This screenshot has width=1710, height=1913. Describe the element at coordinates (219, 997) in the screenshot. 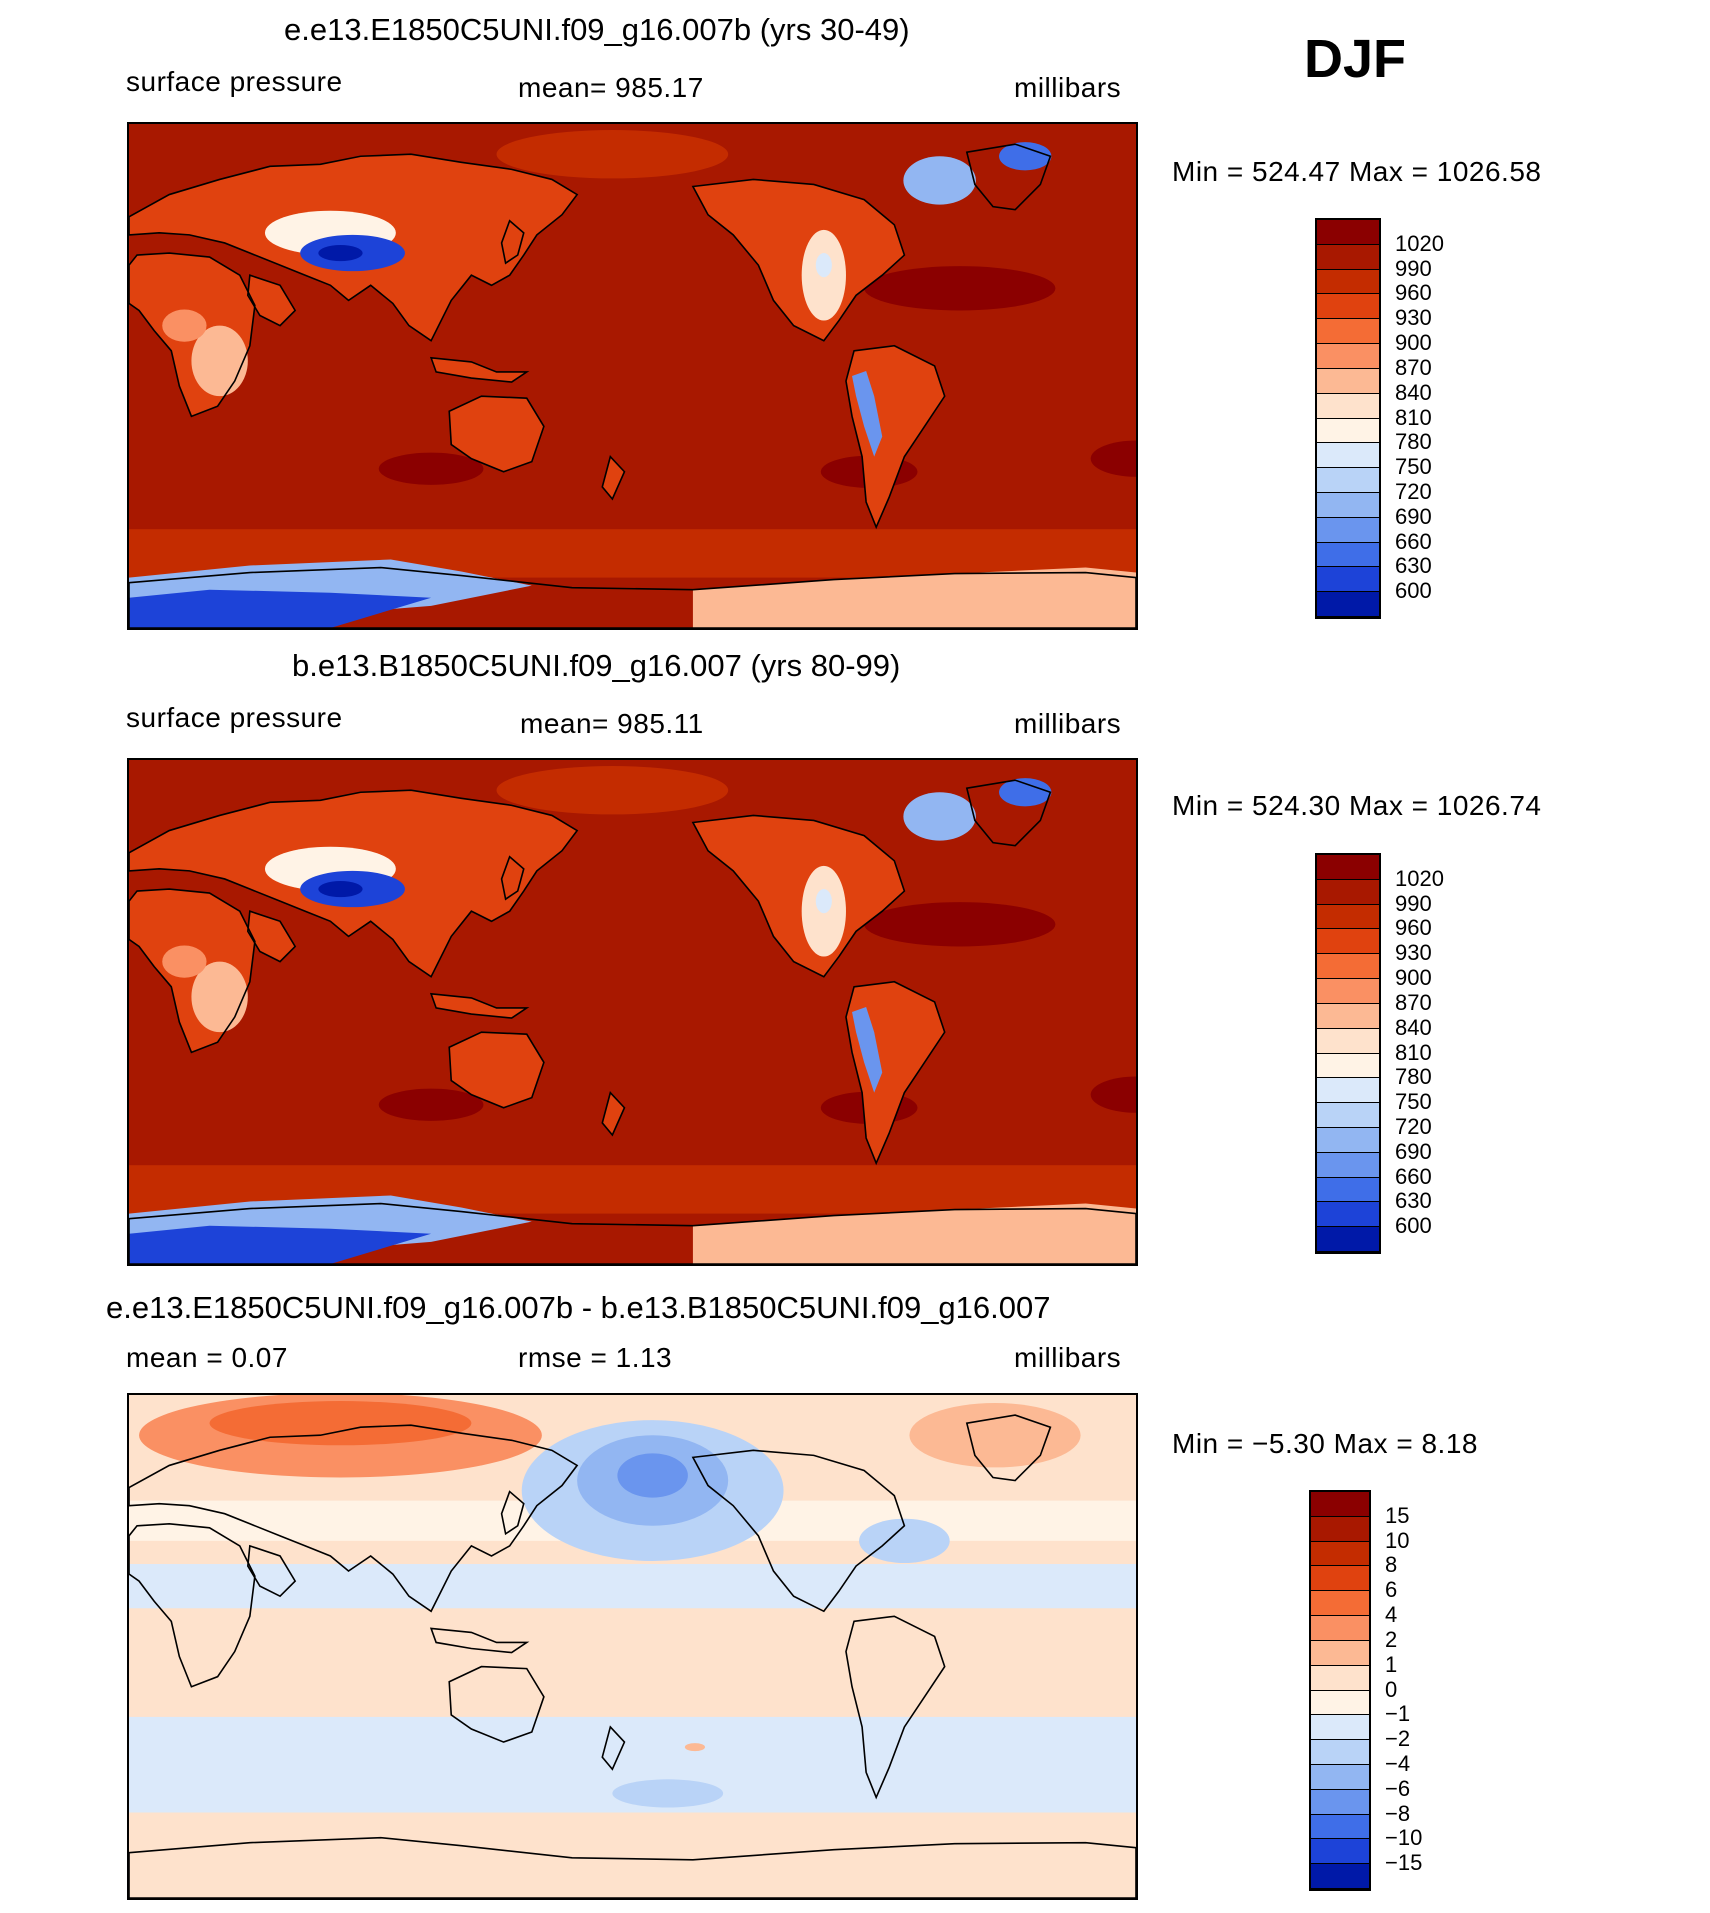

I see `africa-highlands` at that location.